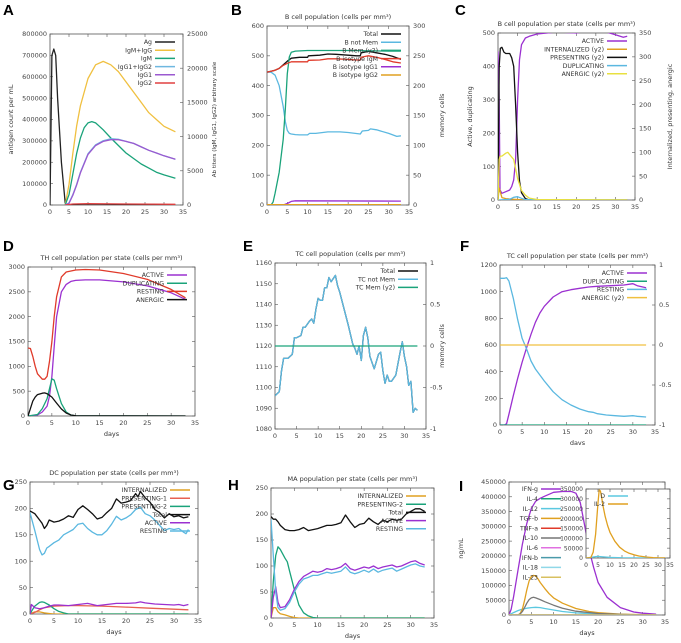  What do you see at coordinates (248, 246) in the screenshot?
I see `panel-label: E` at bounding box center [248, 246].